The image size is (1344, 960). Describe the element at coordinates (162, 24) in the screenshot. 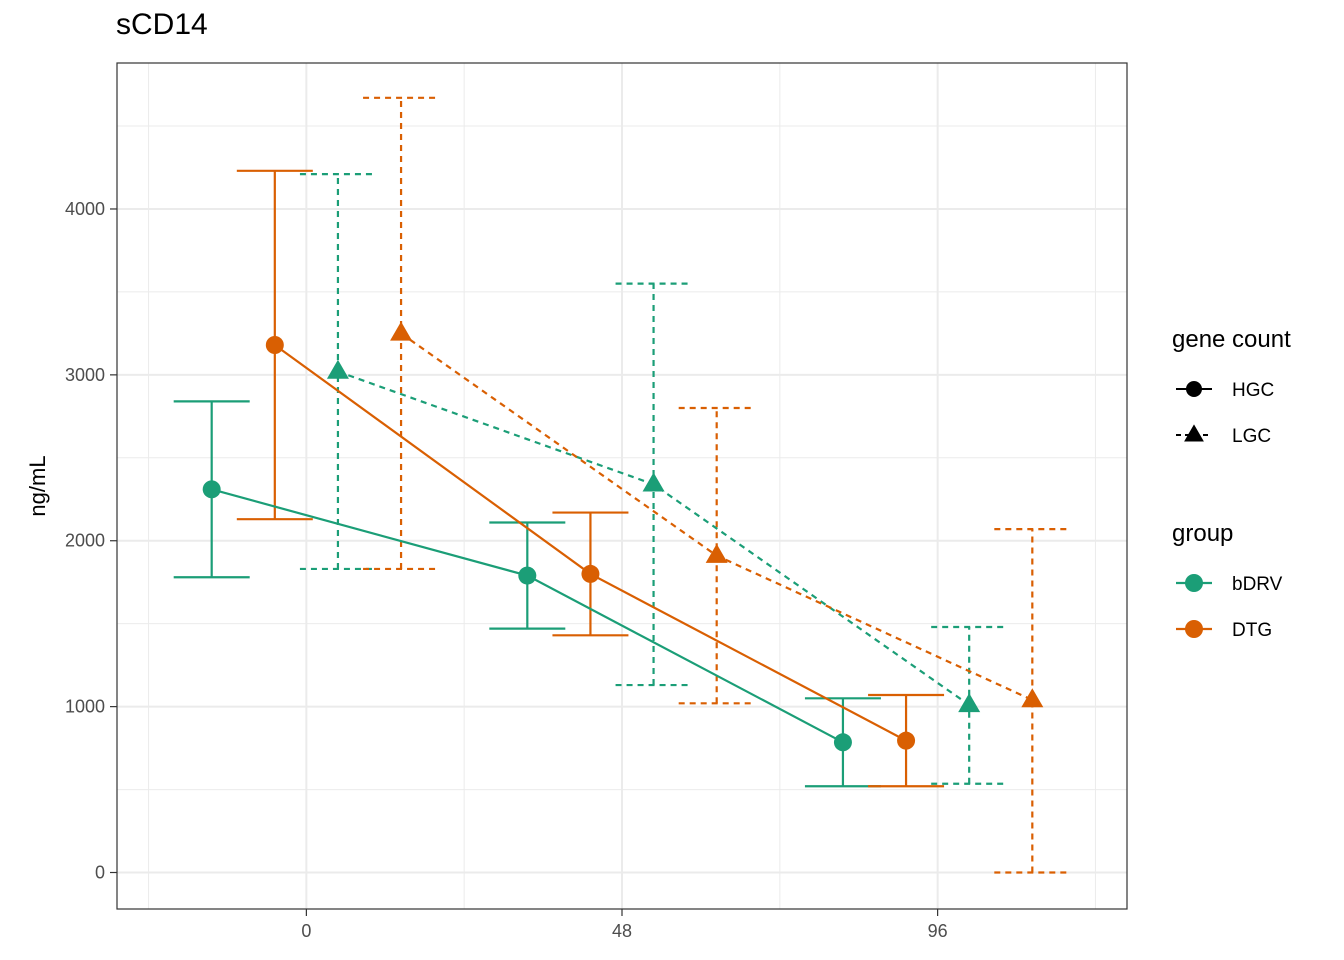

I see `chart-title: sCD14` at that location.